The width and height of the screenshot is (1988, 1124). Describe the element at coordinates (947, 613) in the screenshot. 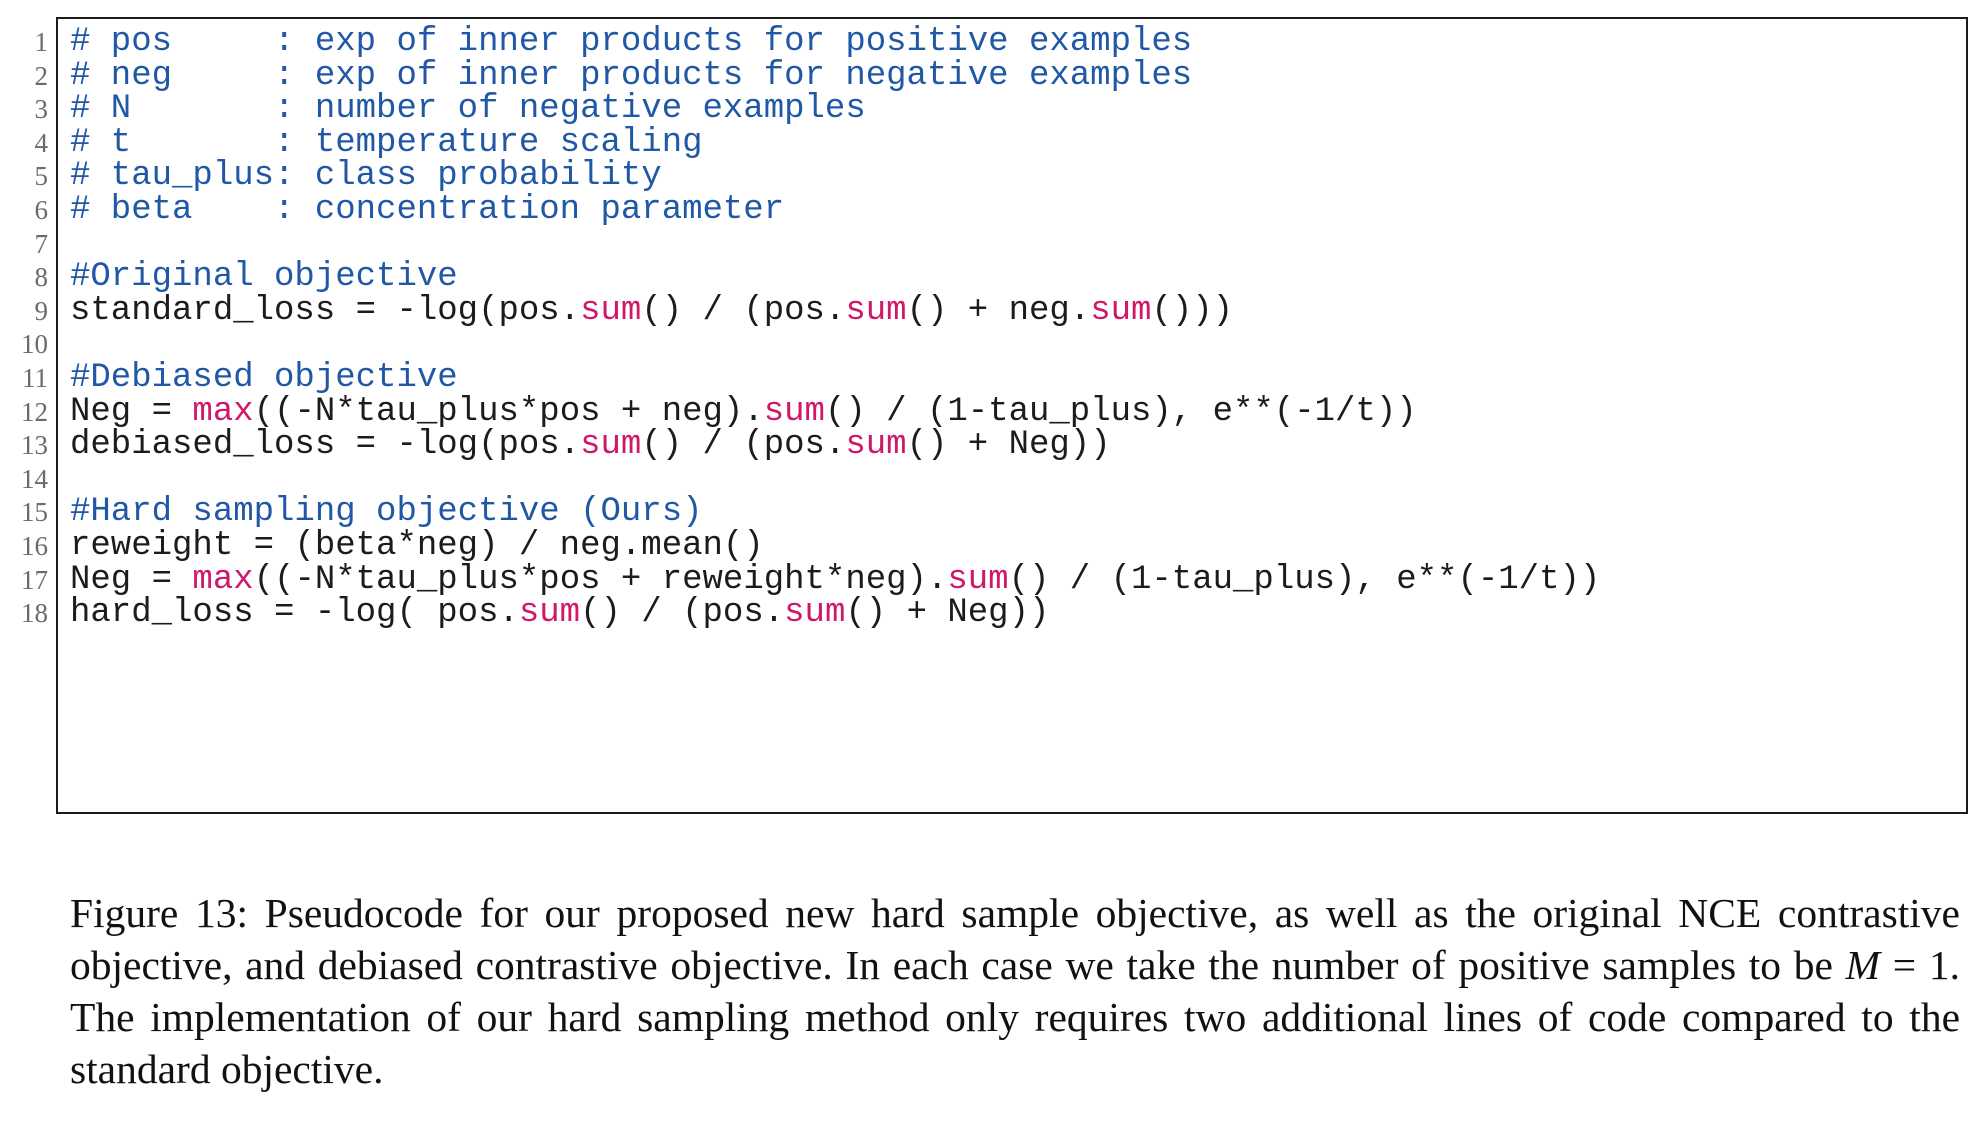

I see `code-token: () + Neg))` at that location.